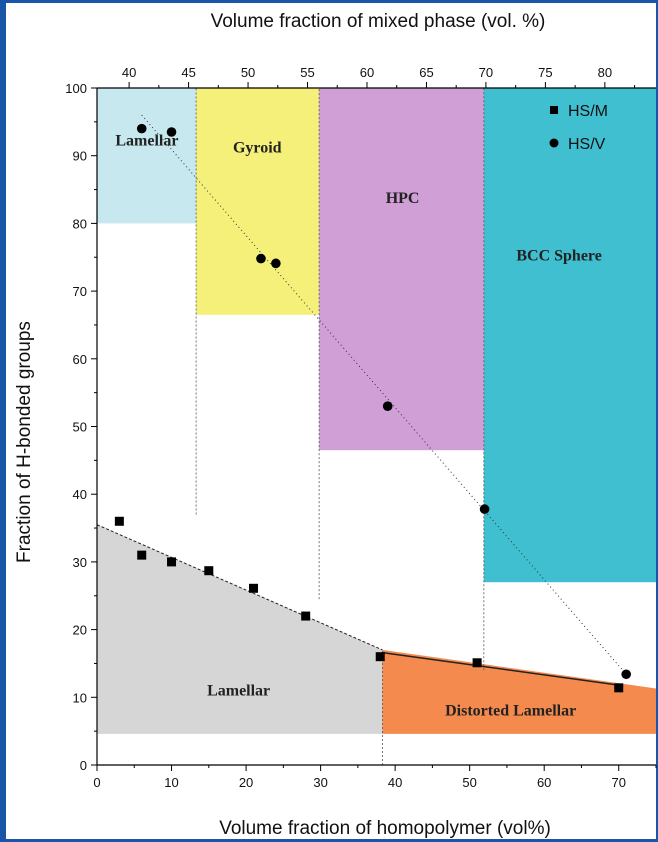  Describe the element at coordinates (618, 782) in the screenshot. I see `x-tick-label-7: 70` at that location.